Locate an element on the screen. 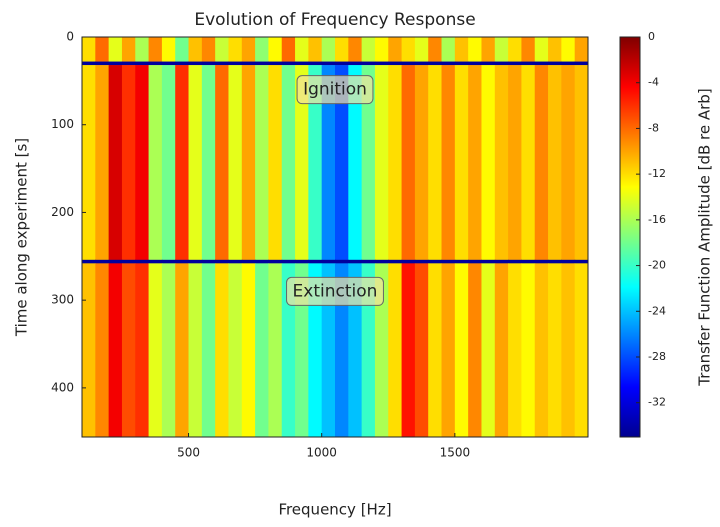  y-tick-label: 200 is located at coordinates (62, 212).